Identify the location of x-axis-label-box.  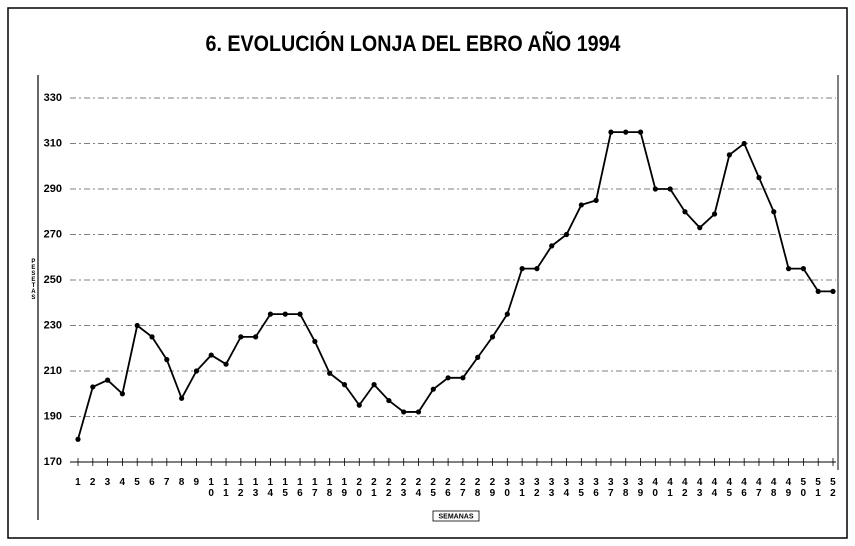
(456, 516).